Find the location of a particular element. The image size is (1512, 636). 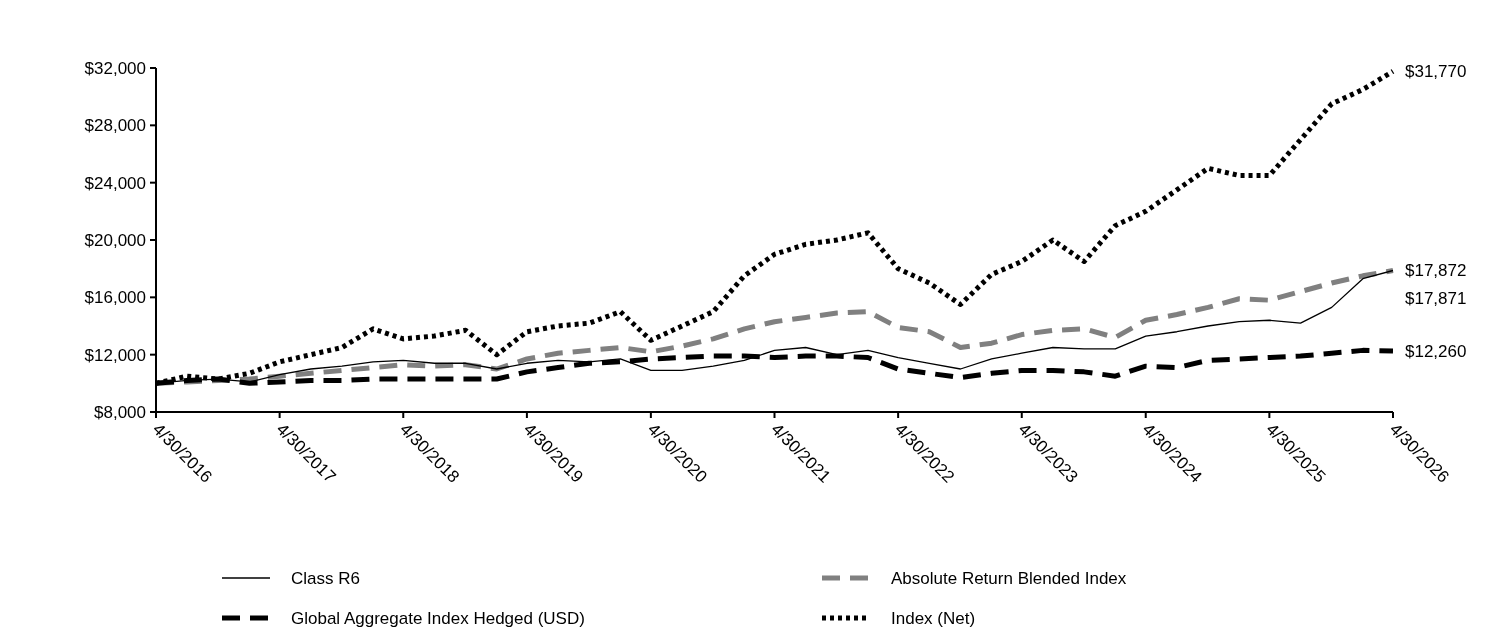

y-tick-label: $12,000 is located at coordinates (115, 355).